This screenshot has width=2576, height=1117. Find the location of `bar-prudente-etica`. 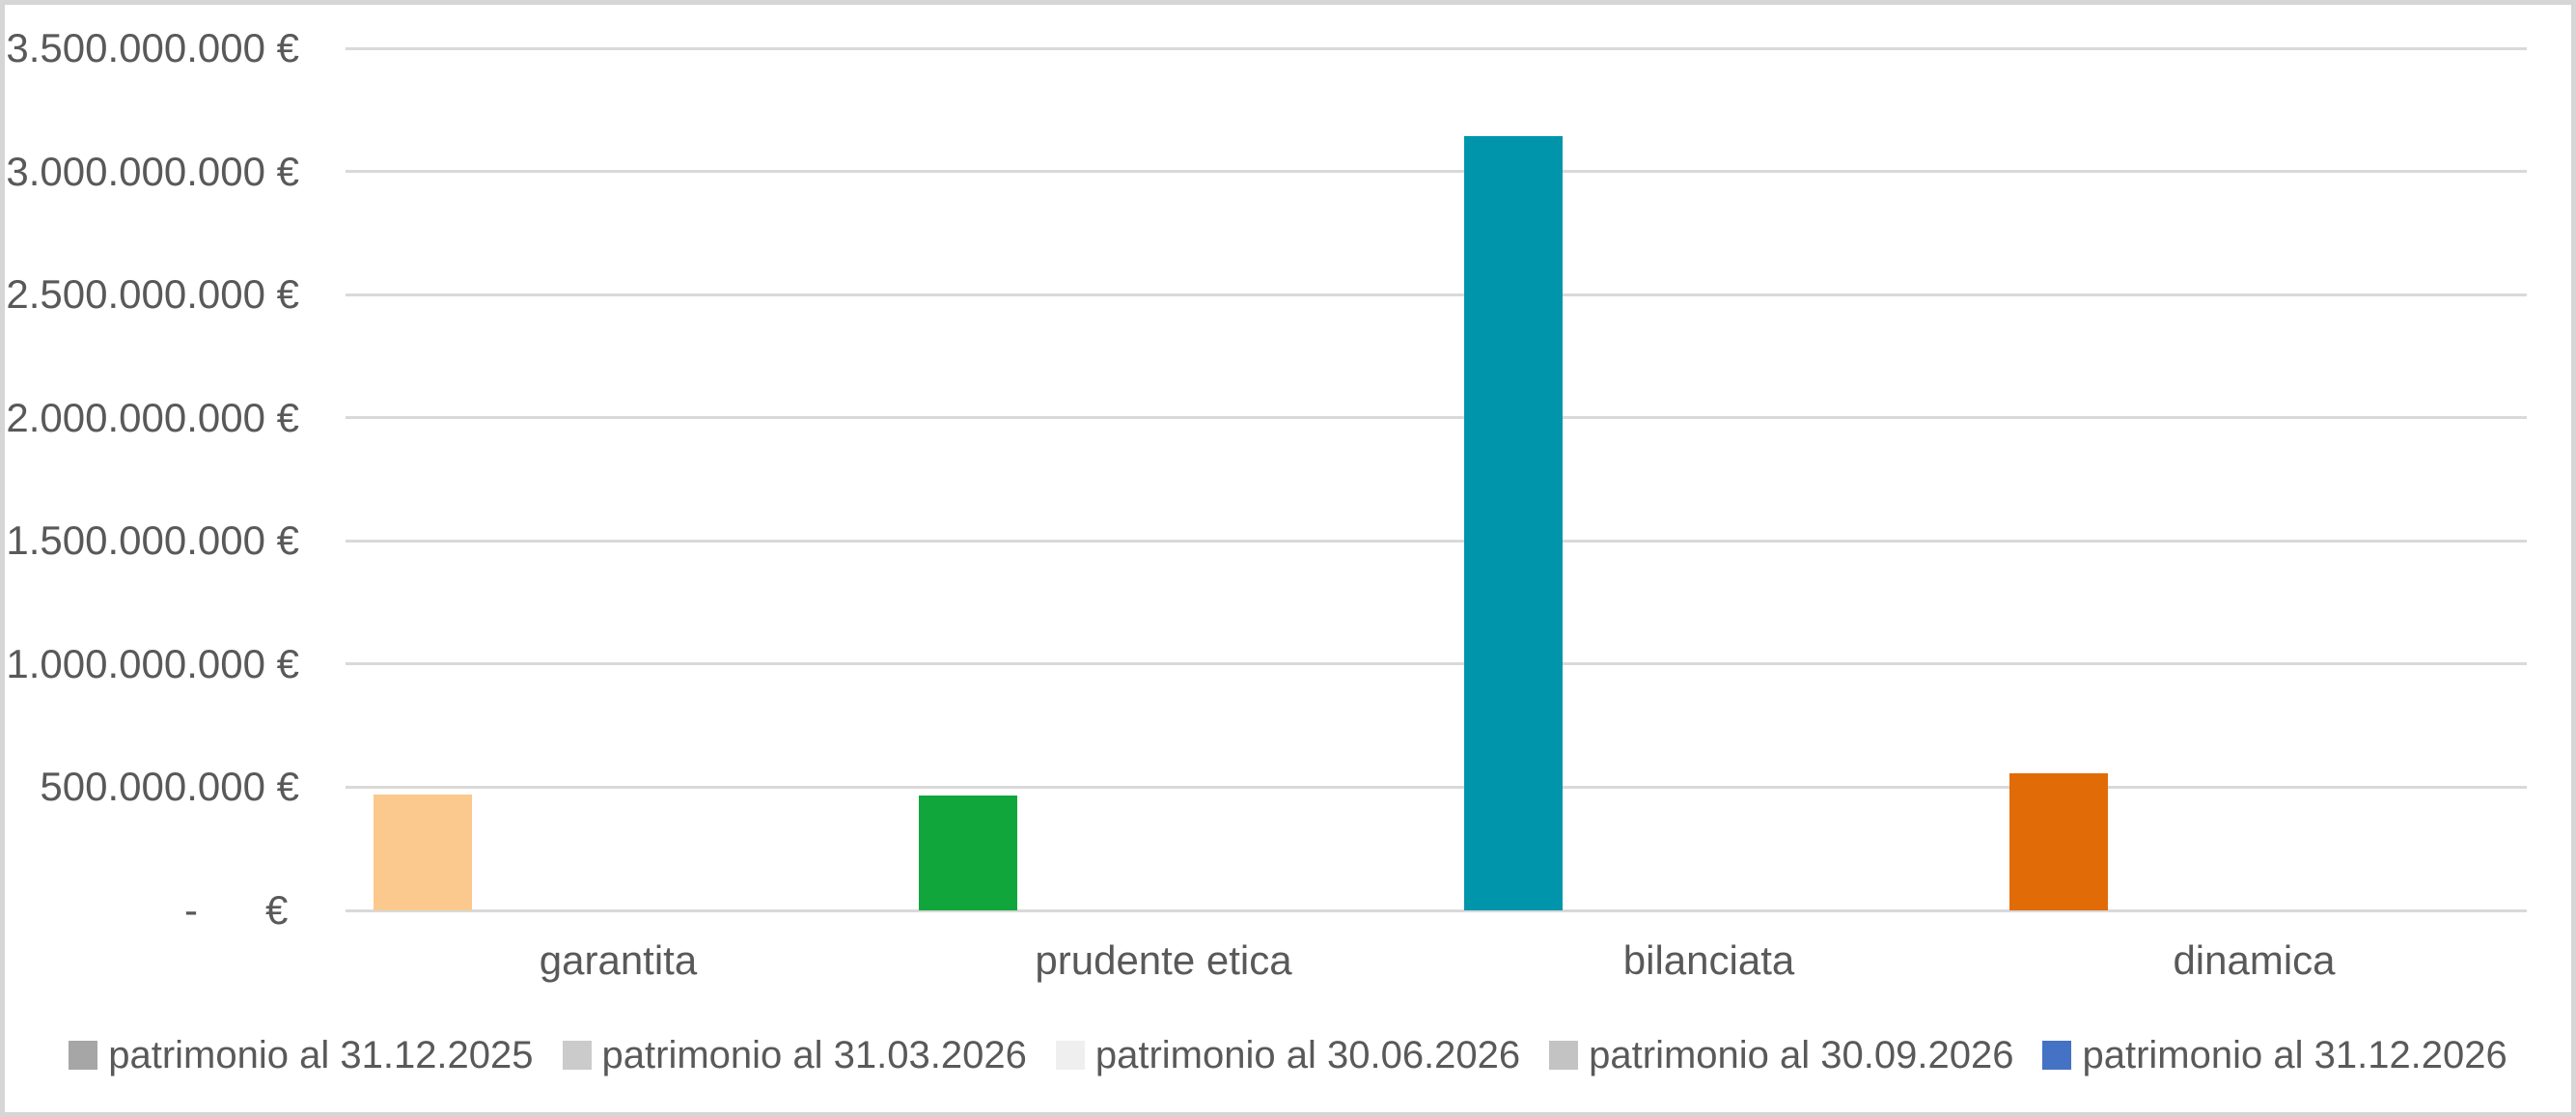

bar-prudente-etica is located at coordinates (968, 853).